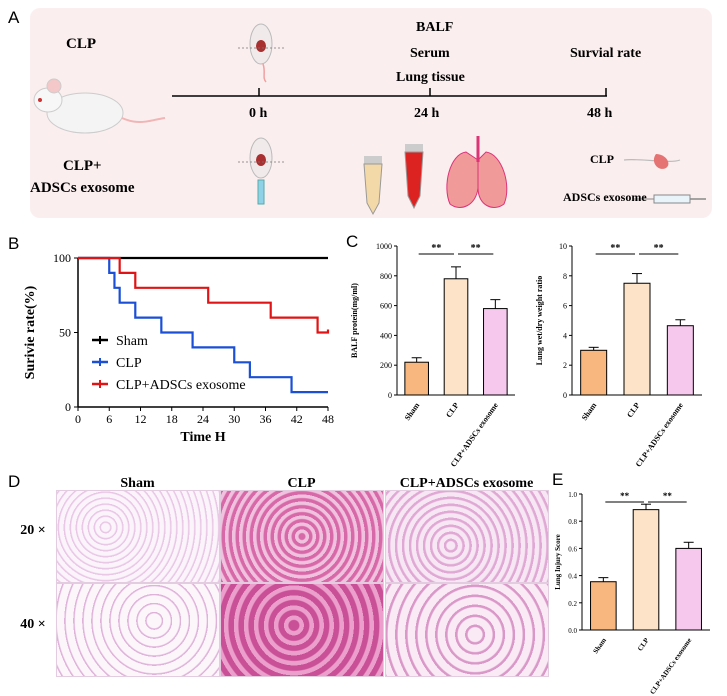 Image resolution: width=727 pixels, height=696 pixels. Describe the element at coordinates (141, 419) in the screenshot. I see `x-tick-label: 12` at that location.